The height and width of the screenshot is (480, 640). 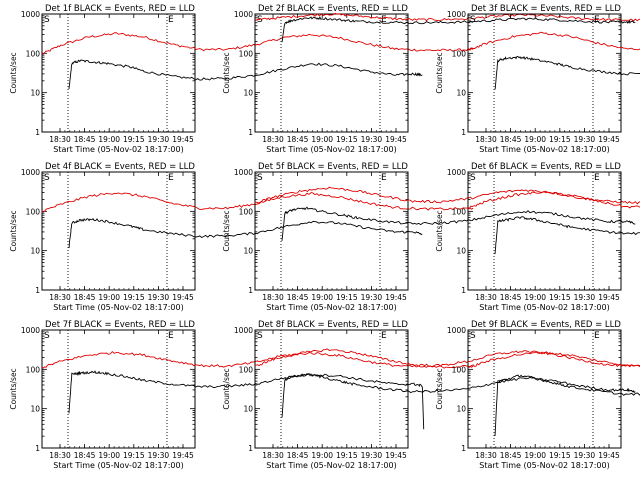 I want to click on panel-title: Det 9f BLACK = Events, RED = LLD, so click(x=546, y=325).